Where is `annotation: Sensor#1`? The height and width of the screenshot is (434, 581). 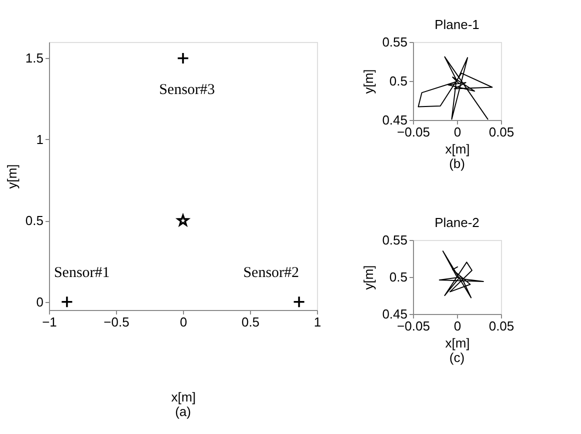 annotation: Sensor#1 is located at coordinates (82, 272).